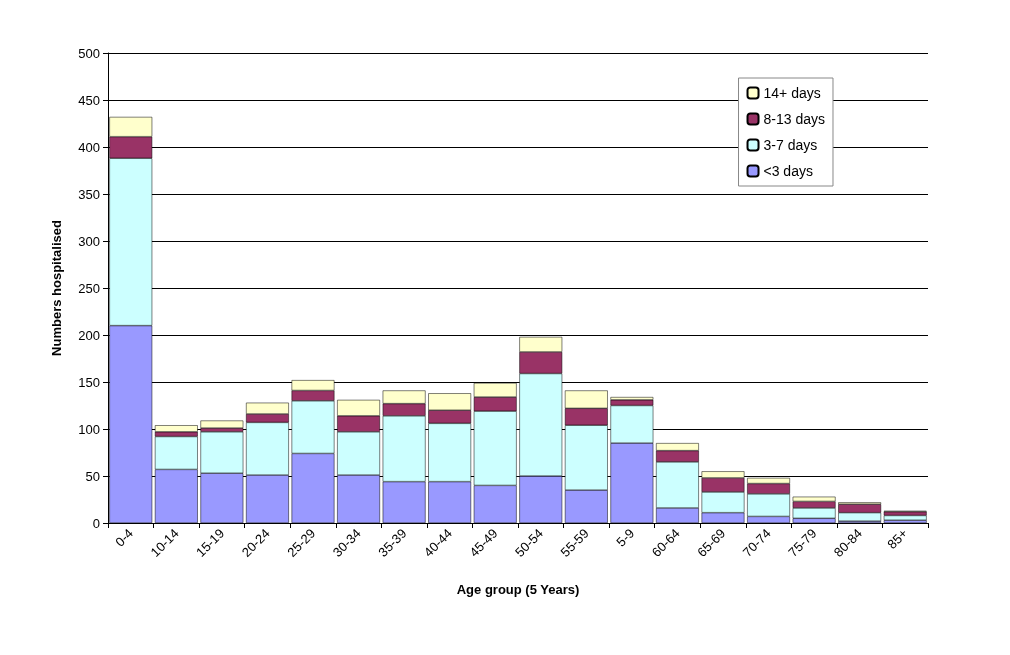 The height and width of the screenshot is (655, 1010). Describe the element at coordinates (89, 429) in the screenshot. I see `y-tick-label: 100` at that location.